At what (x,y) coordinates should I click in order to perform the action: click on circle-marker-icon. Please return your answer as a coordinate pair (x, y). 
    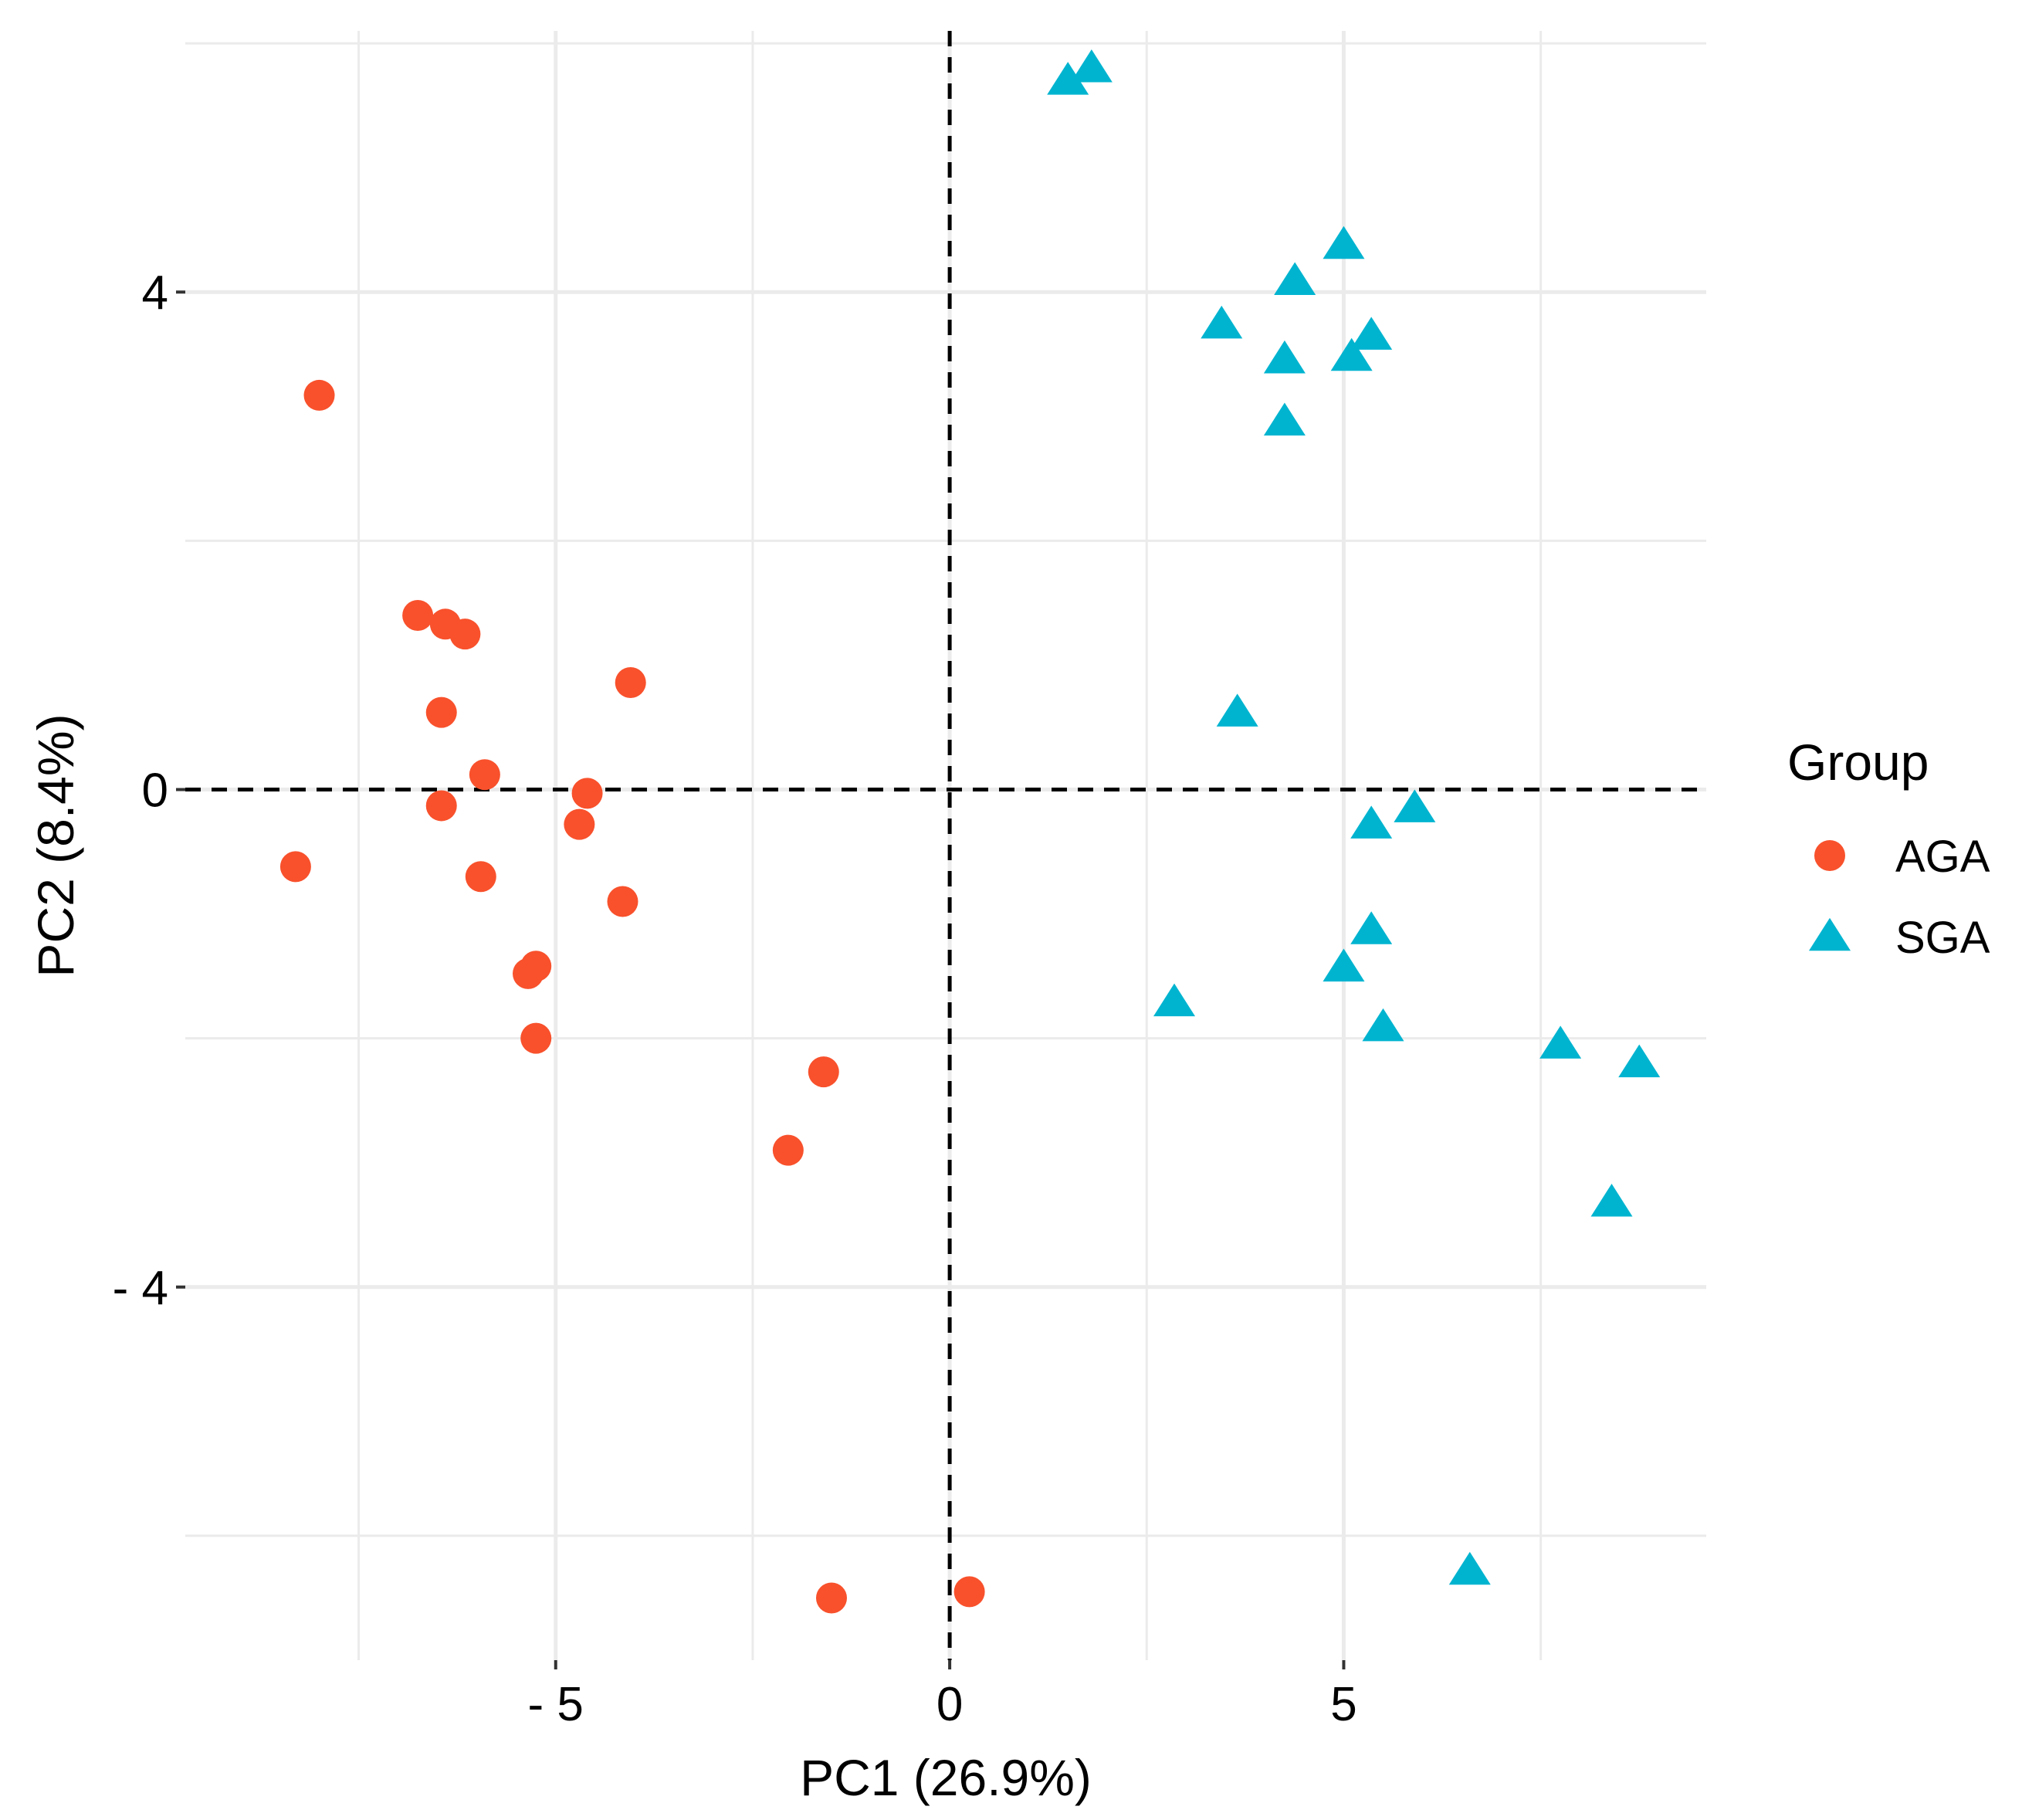
    Looking at the image, I should click on (1829, 855).